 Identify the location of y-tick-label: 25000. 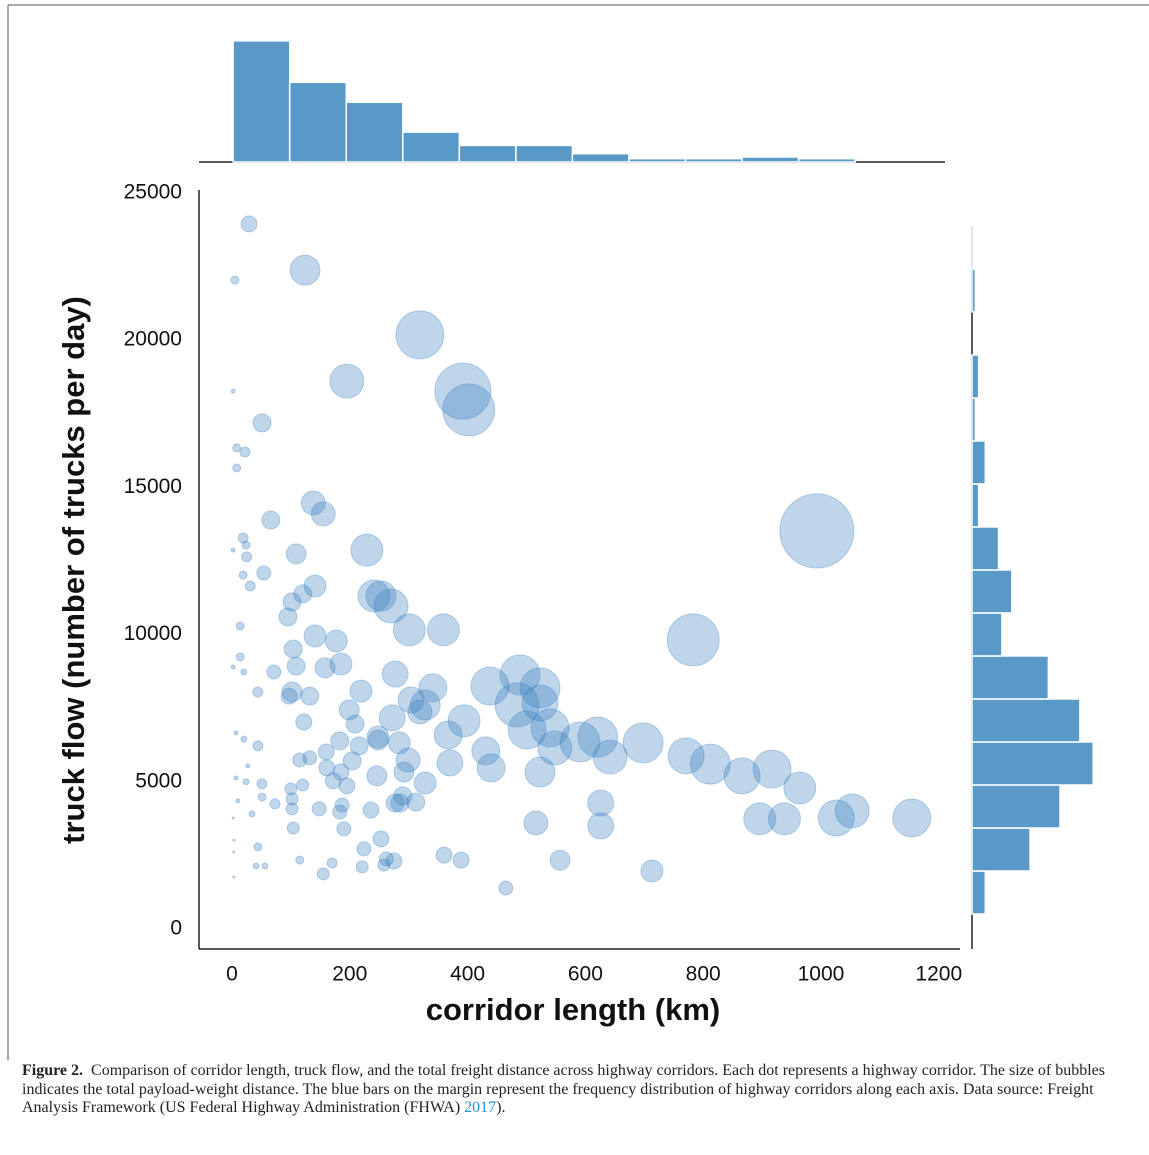
(153, 191).